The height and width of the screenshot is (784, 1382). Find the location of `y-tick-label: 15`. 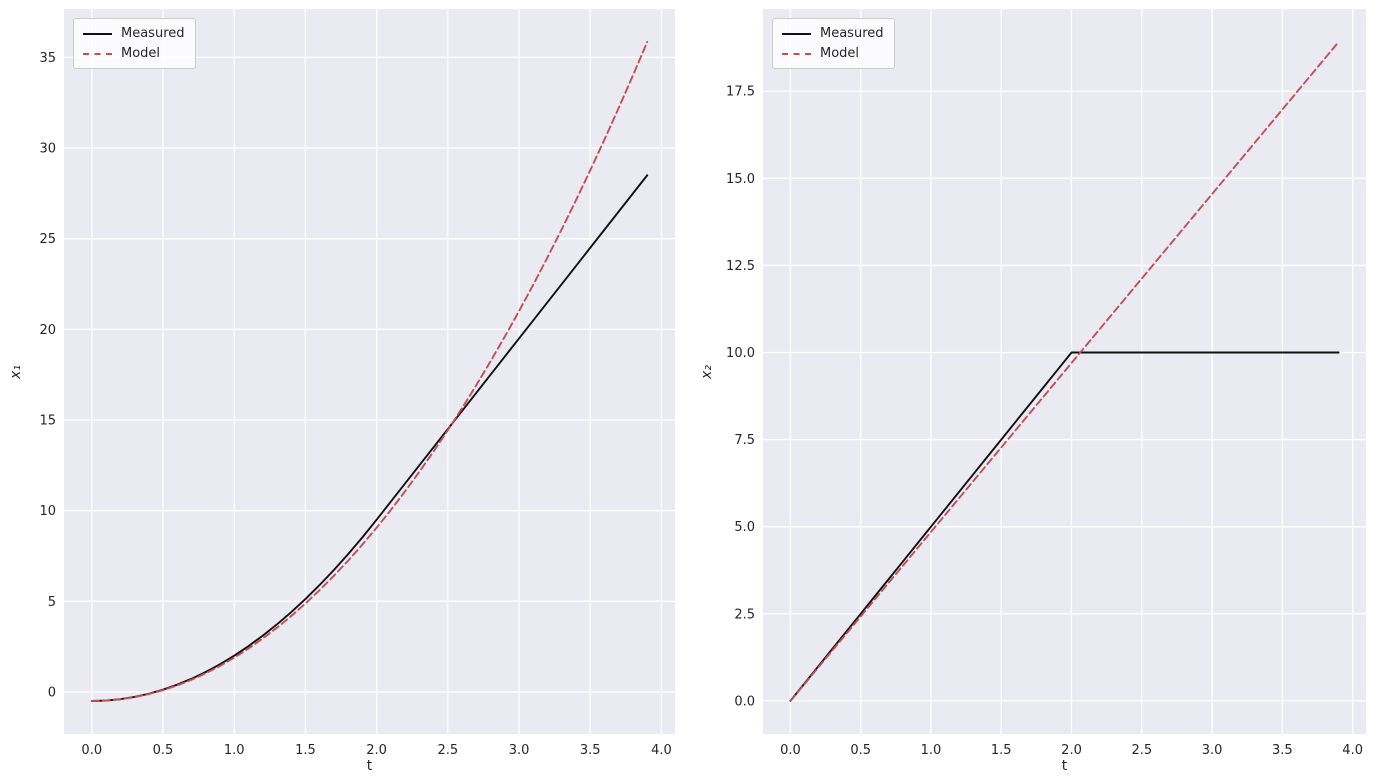

y-tick-label: 15 is located at coordinates (47, 420).